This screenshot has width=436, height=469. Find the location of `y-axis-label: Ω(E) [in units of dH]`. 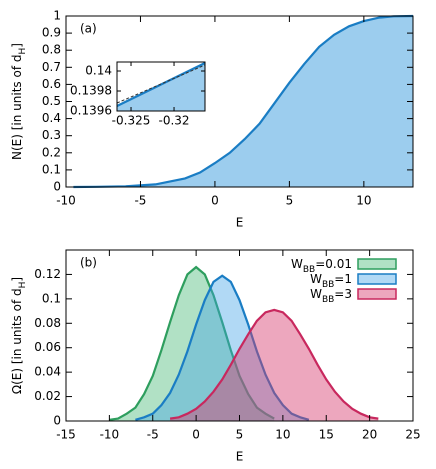

y-axis-label: Ω(E) [in units of dH] is located at coordinates (19, 335).